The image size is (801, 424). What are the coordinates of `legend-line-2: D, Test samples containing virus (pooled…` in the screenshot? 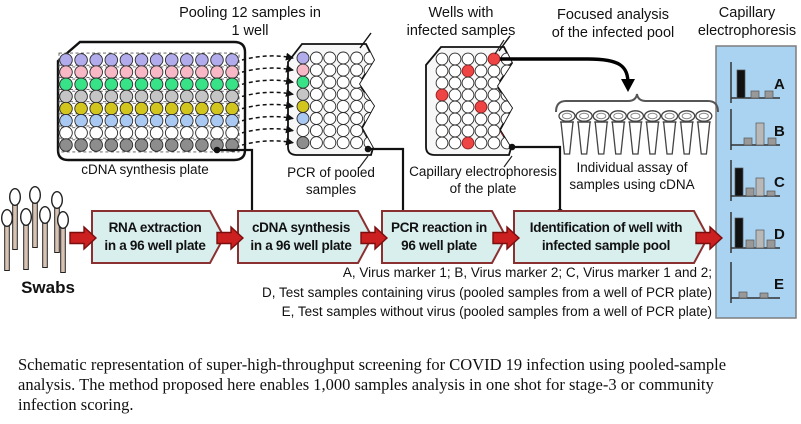 It's located at (487, 292).